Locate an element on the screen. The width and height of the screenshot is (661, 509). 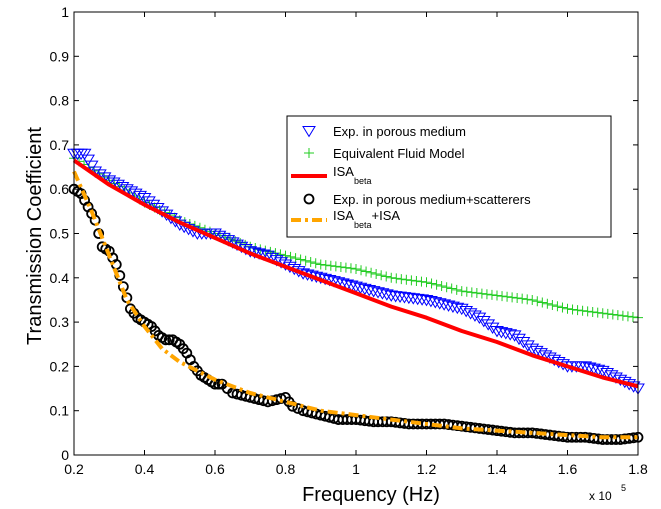
legend-label-suffix: +ISA is located at coordinates (386, 215).